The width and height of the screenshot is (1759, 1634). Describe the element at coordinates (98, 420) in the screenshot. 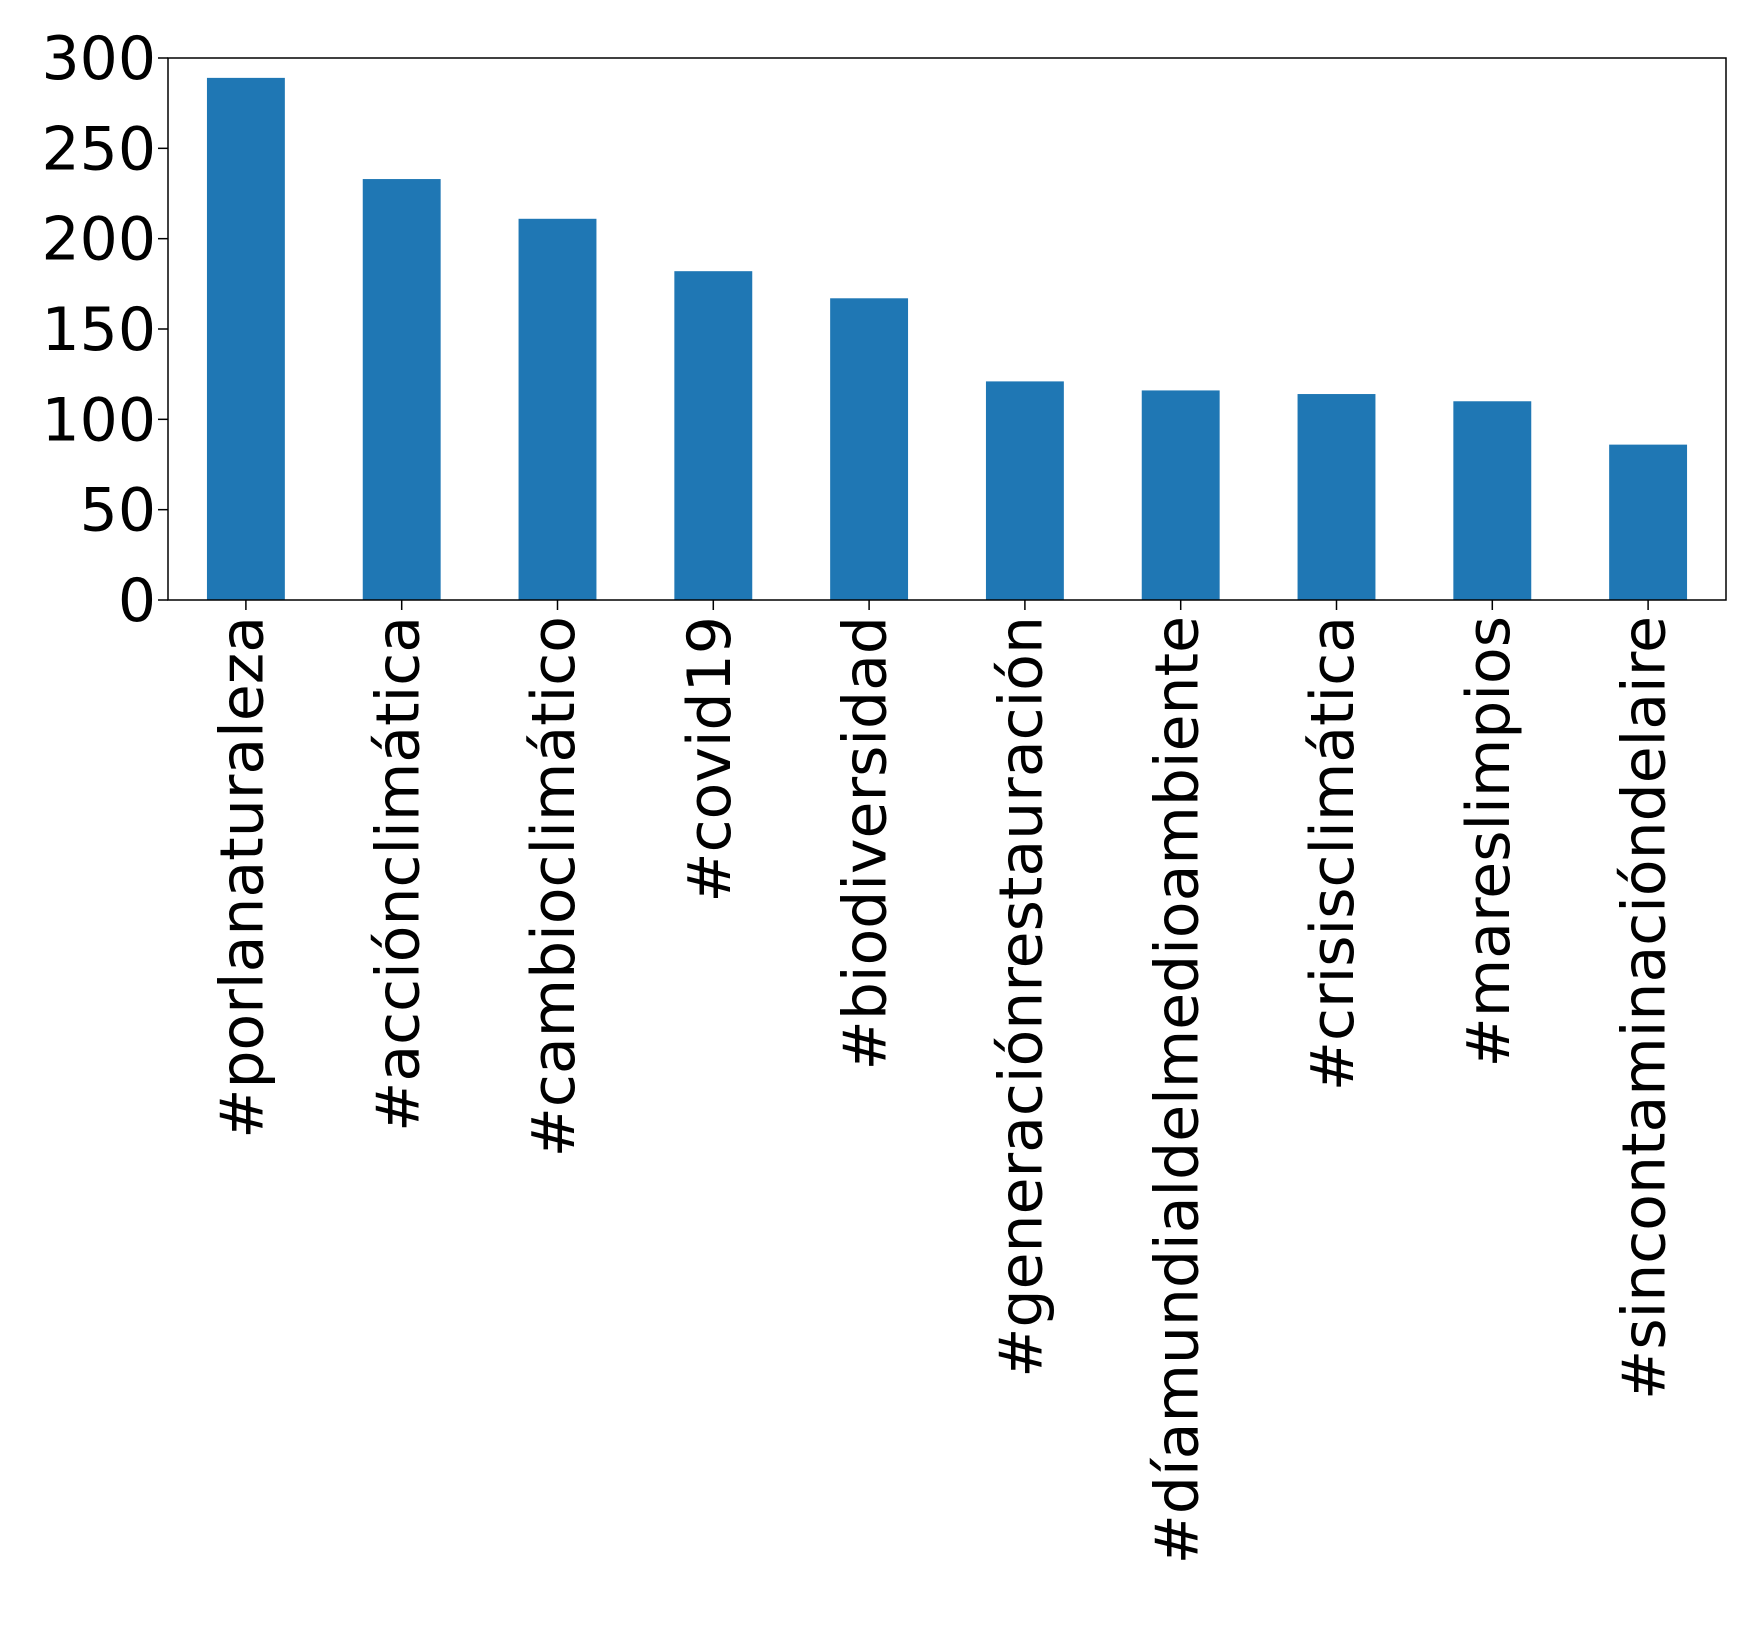

I see `ytick-label-2: 100` at that location.